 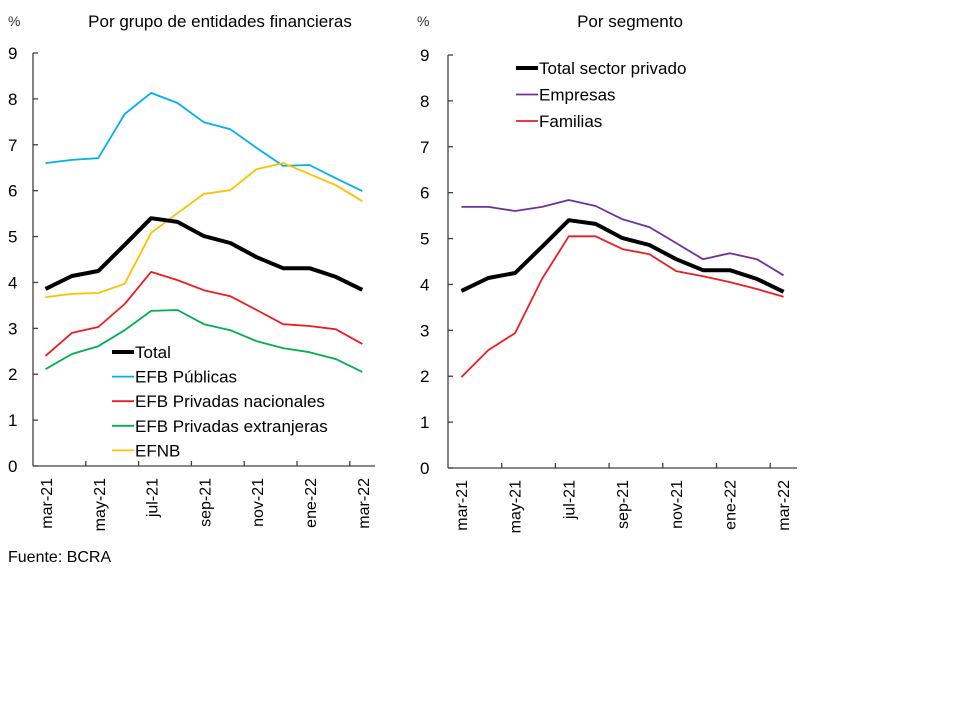 What do you see at coordinates (623, 504) in the screenshot?
I see `chart-right-x-tick-label: sep-21` at bounding box center [623, 504].